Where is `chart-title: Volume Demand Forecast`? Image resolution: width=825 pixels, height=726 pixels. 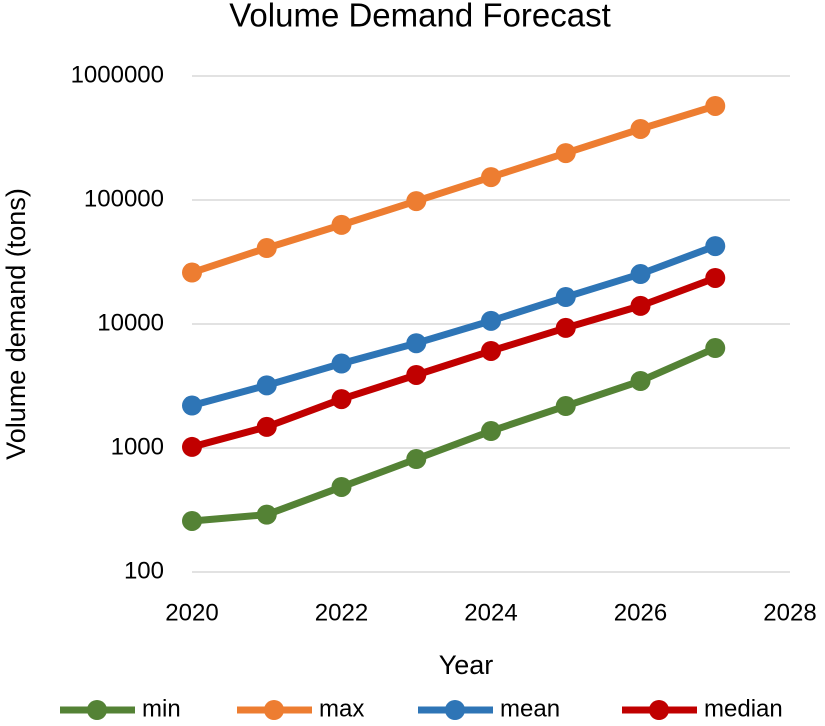
chart-title: Volume Demand Forecast is located at coordinates (420, 17).